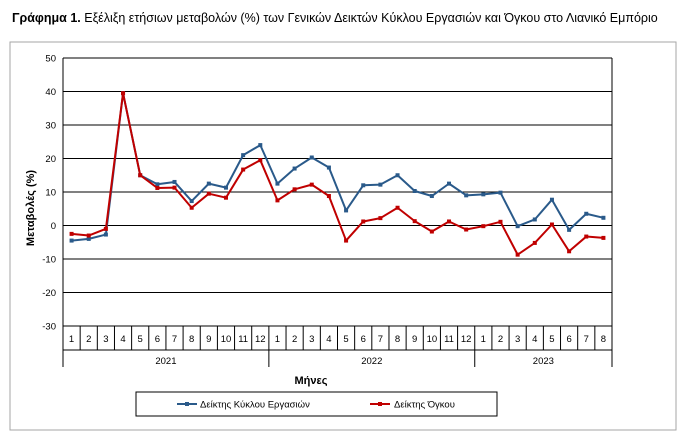 Image resolution: width=686 pixels, height=440 pixels. Describe the element at coordinates (49, 293) in the screenshot. I see `y-tick-label: -20` at that location.